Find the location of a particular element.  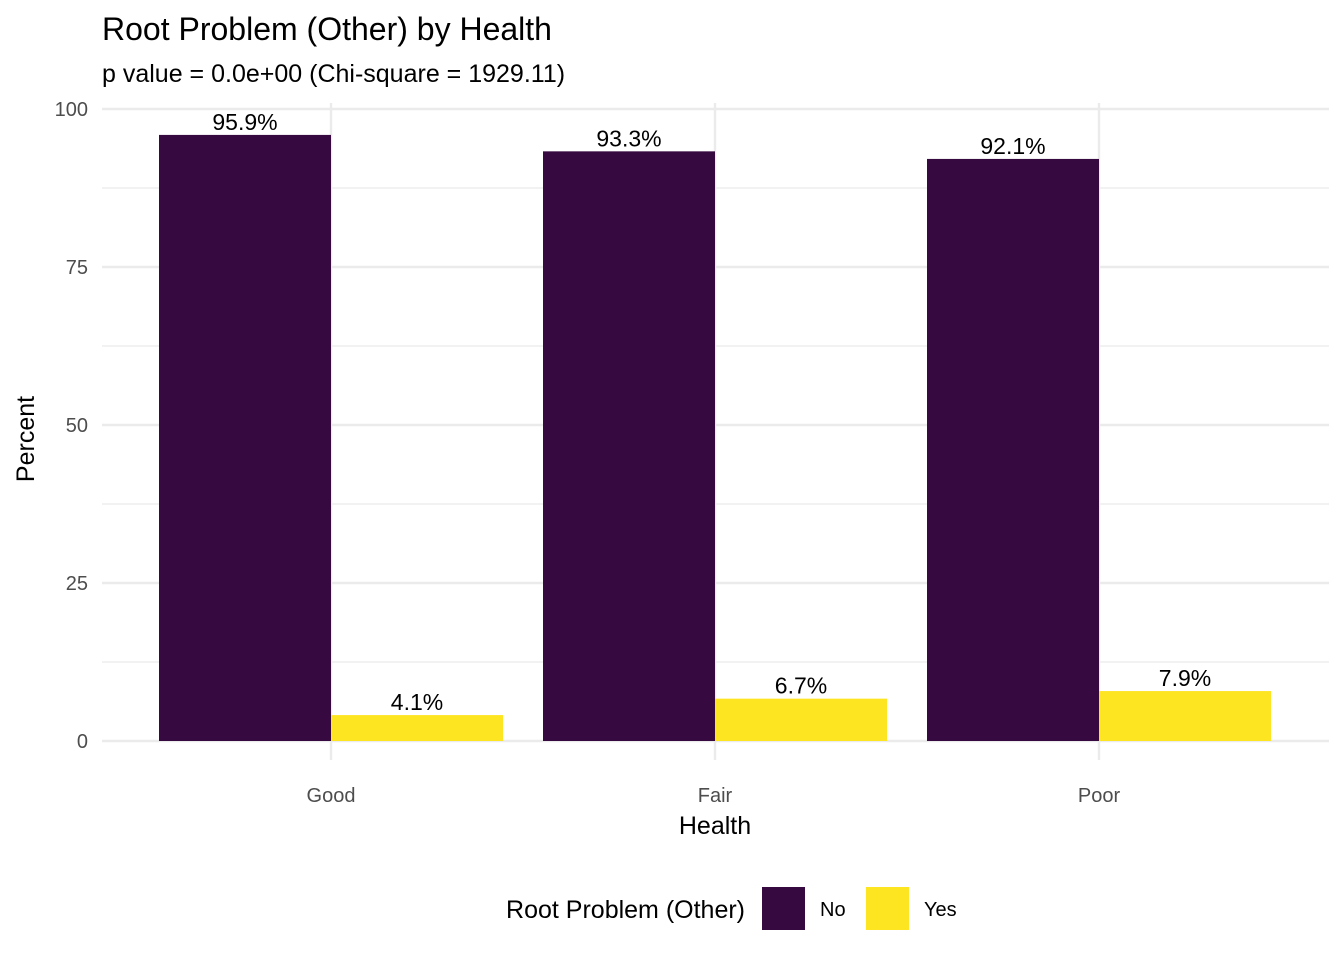

y-tick-label: 100 is located at coordinates (71, 110).